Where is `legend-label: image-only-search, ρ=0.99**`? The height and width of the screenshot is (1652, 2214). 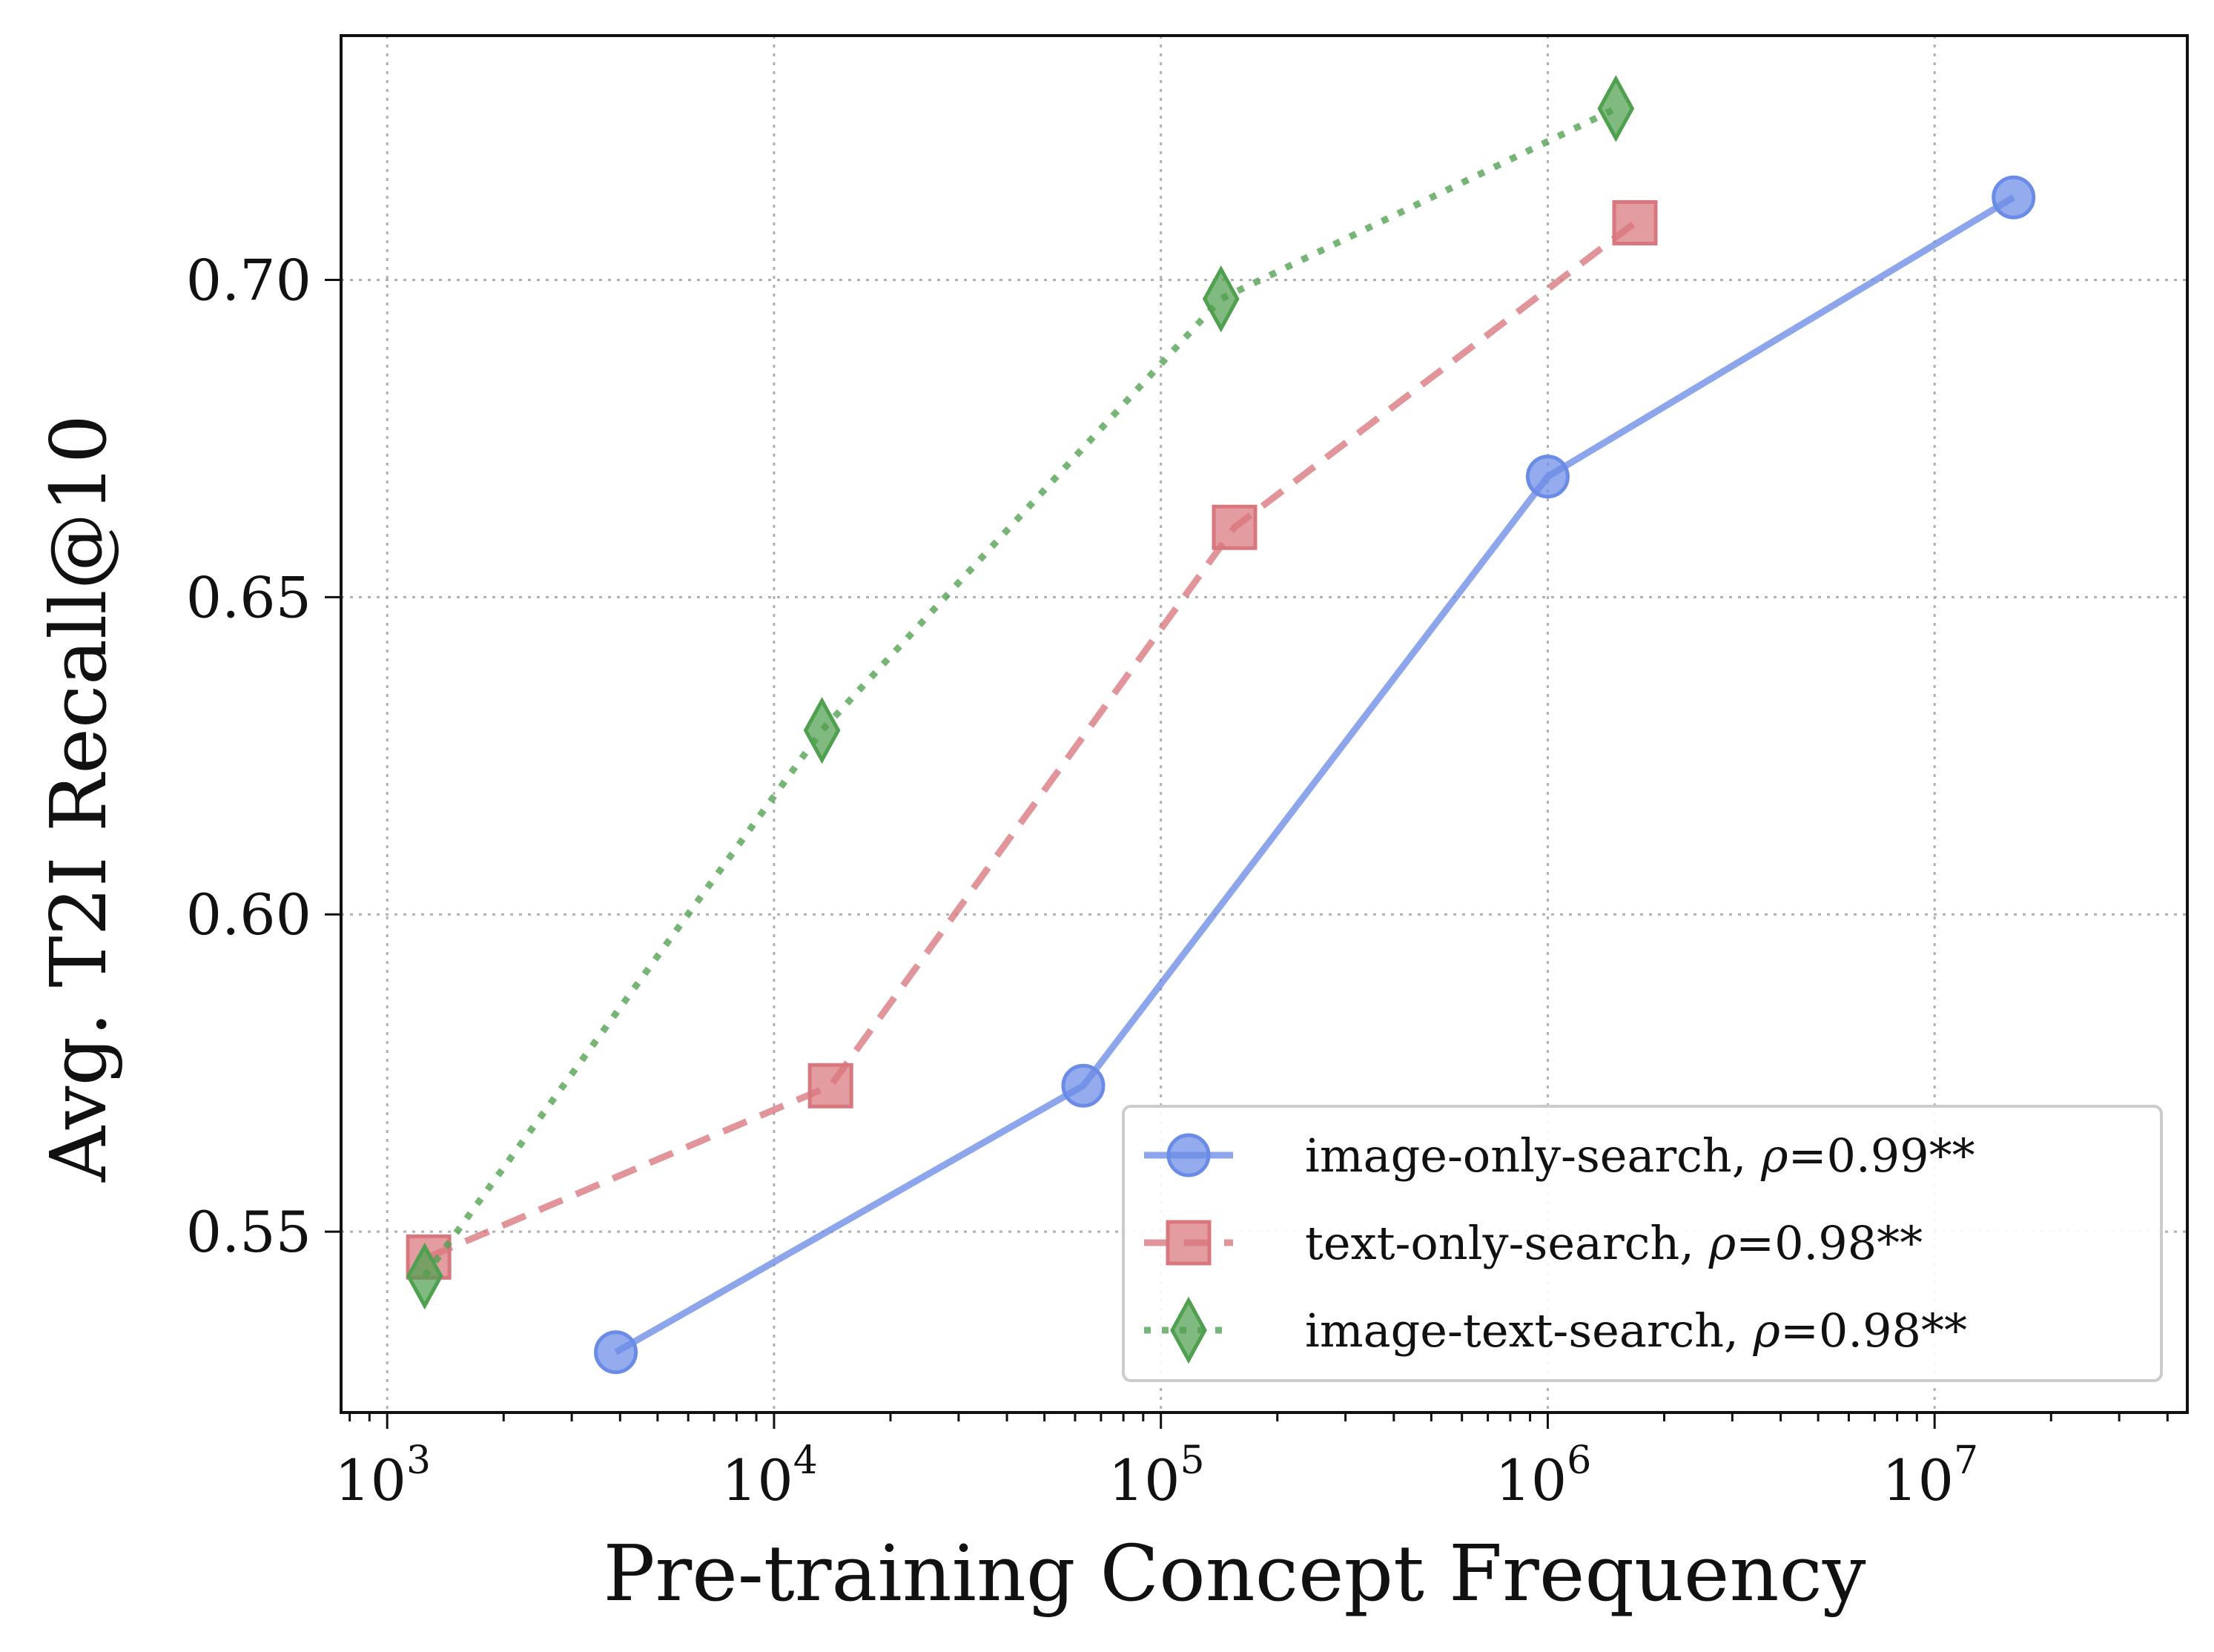
legend-label: image-only-search, ρ=0.99** is located at coordinates (1640, 1156).